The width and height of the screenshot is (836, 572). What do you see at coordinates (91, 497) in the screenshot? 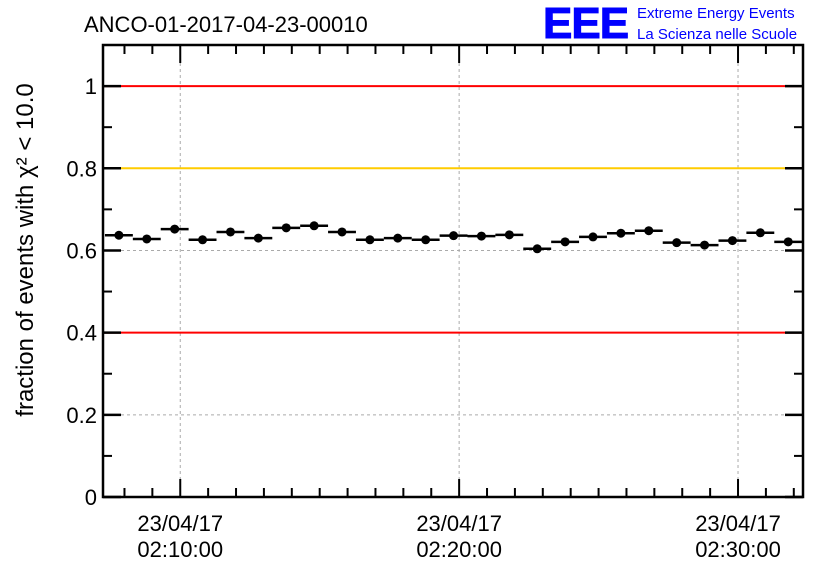
I see `y-tick-label: 0` at bounding box center [91, 497].